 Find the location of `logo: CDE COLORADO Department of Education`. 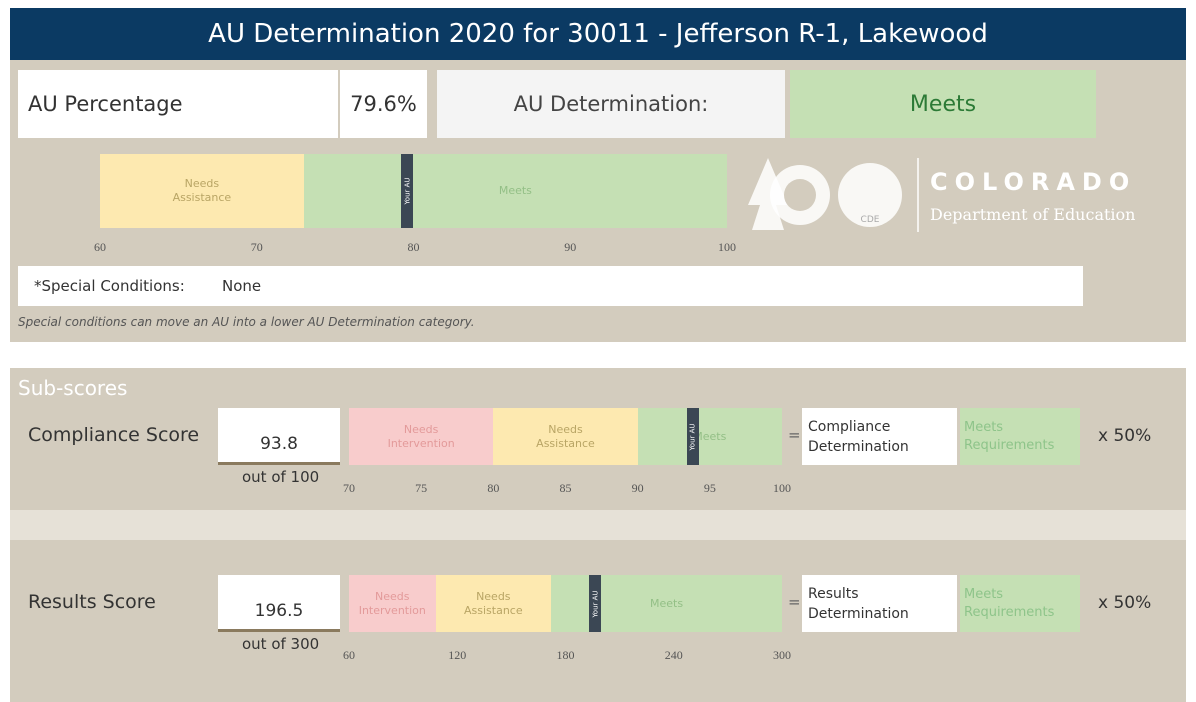

logo: CDE COLORADO Department of Education is located at coordinates (942, 195).